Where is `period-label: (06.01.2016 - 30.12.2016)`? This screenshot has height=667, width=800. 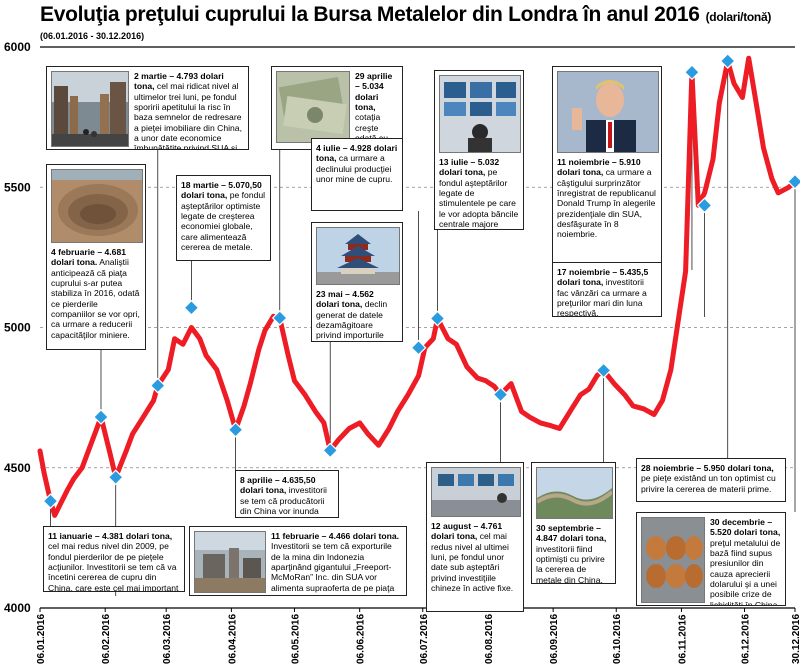
period-label: (06.01.2016 - 30.12.2016) is located at coordinates (92, 36).